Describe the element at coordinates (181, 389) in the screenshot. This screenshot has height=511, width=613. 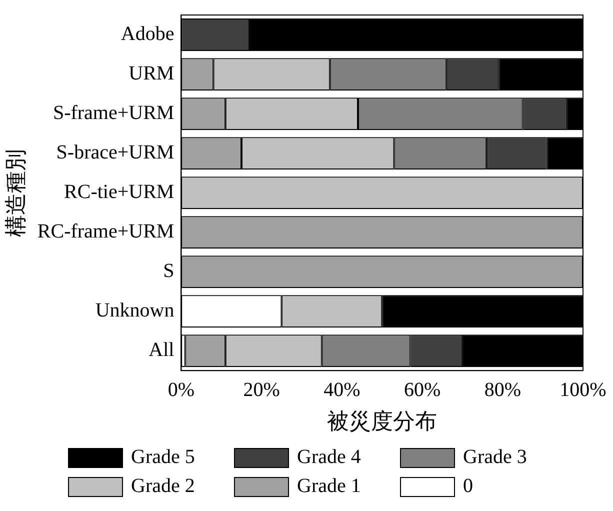
I see `x-tick-label: 0%` at that location.